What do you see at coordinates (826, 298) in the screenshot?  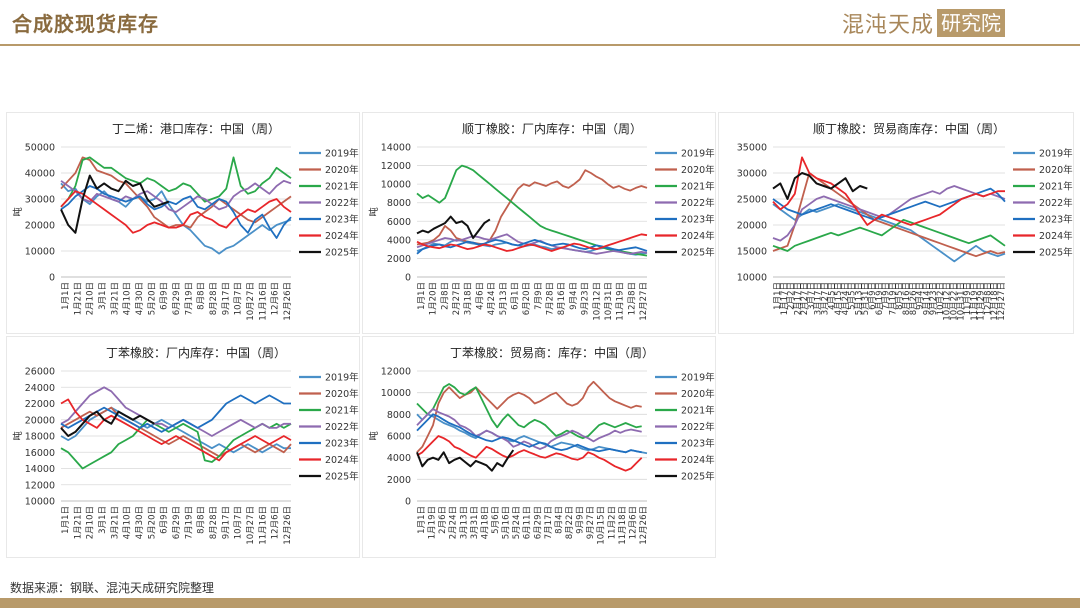 I see `x-tick-label: 3月27日` at bounding box center [826, 298].